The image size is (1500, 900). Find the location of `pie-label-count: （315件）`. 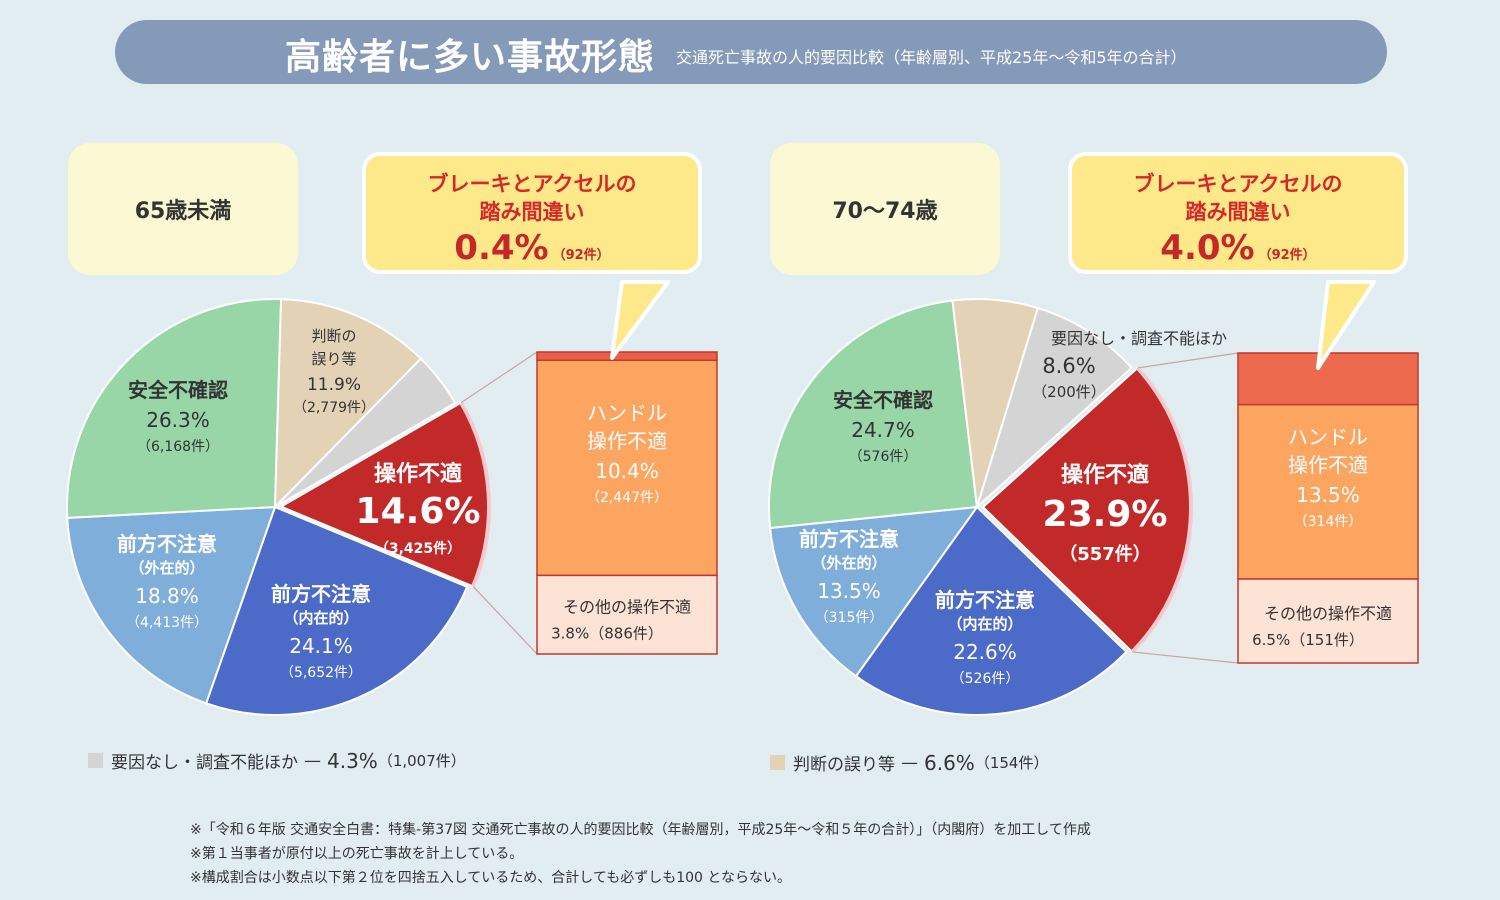

pie-label-count: （315件） is located at coordinates (849, 618).